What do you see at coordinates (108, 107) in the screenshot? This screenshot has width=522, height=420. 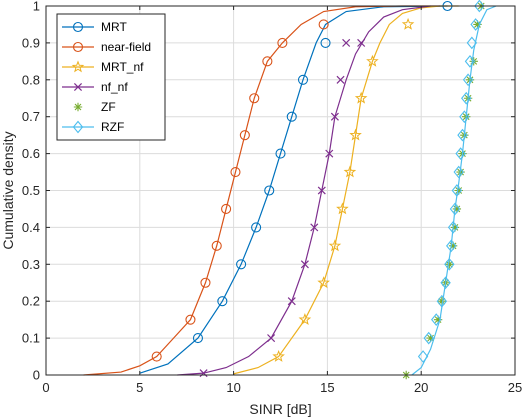 I see `legend-label: ZF` at bounding box center [108, 107].